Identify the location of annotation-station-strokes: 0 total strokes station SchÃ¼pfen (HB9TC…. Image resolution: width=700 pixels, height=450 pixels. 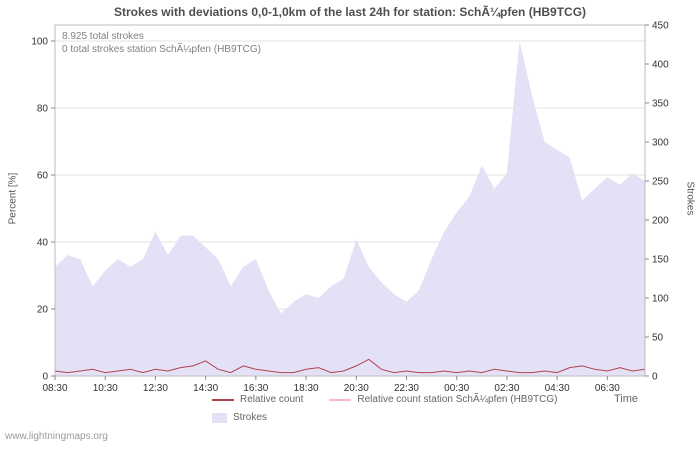
(161, 49).